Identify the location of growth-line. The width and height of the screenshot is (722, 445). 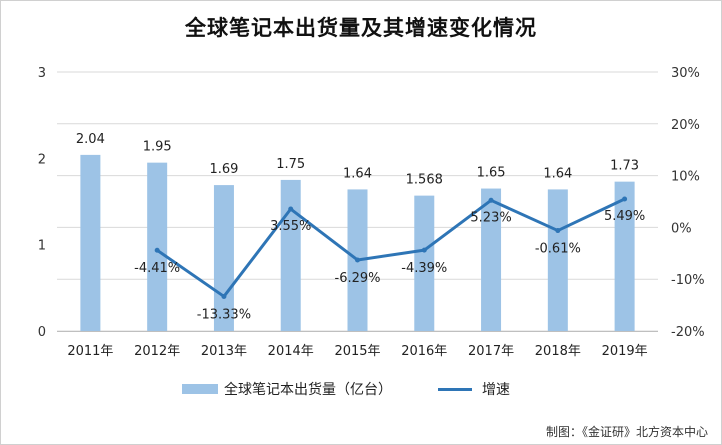
(391, 247).